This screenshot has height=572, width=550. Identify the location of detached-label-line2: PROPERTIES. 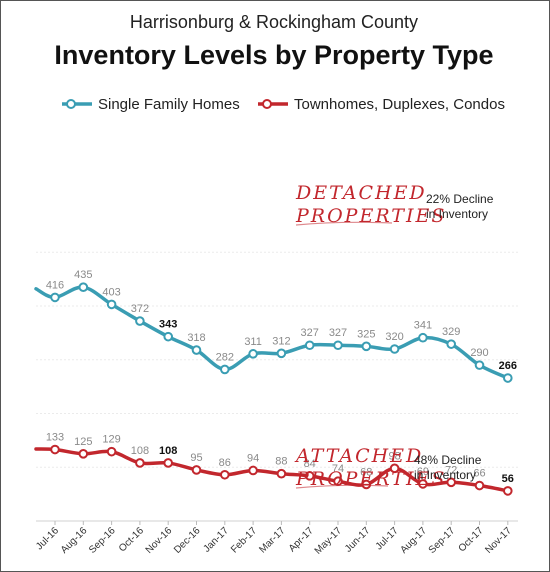
(371, 216).